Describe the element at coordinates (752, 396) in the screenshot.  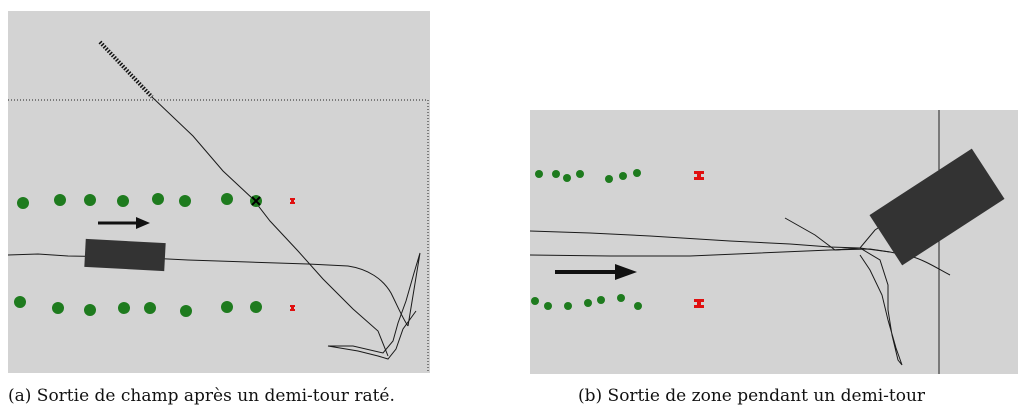
I see `caption-b: (b) Sortie de zone pendant un demi-tour` at that location.